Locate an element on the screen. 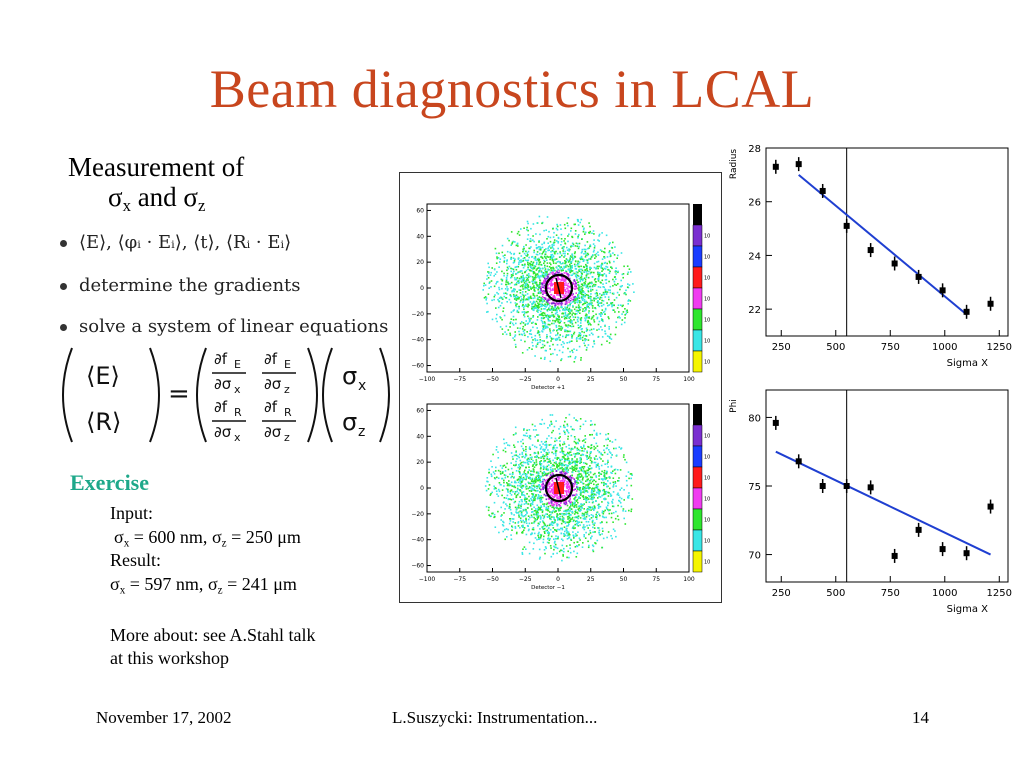 The height and width of the screenshot is (768, 1024). exercise-more-line2: at this workshop is located at coordinates (169, 658).